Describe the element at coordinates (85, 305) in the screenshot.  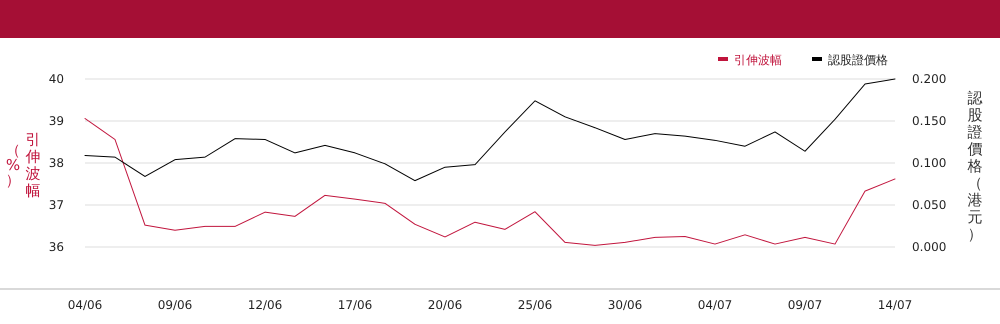
I see `x-tick-label: 04/06` at that location.